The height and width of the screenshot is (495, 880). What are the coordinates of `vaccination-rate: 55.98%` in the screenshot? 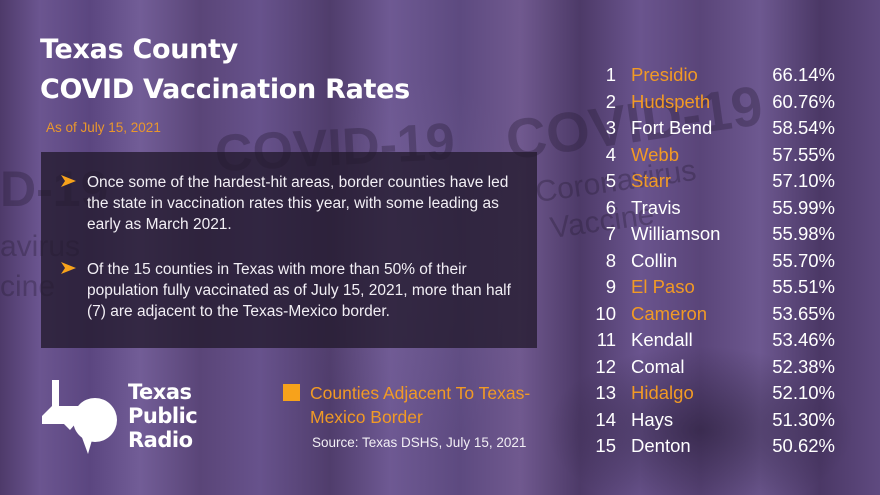 It's located at (803, 233).